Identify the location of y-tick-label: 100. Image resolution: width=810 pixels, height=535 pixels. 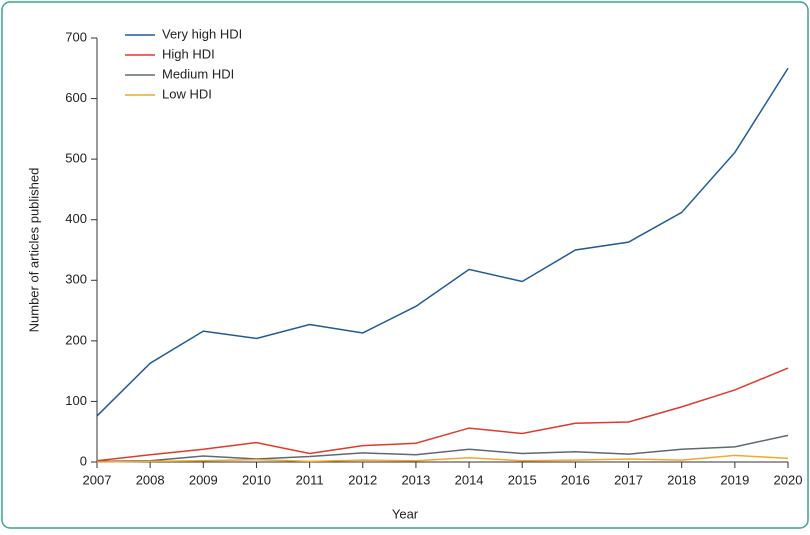
(76, 400).